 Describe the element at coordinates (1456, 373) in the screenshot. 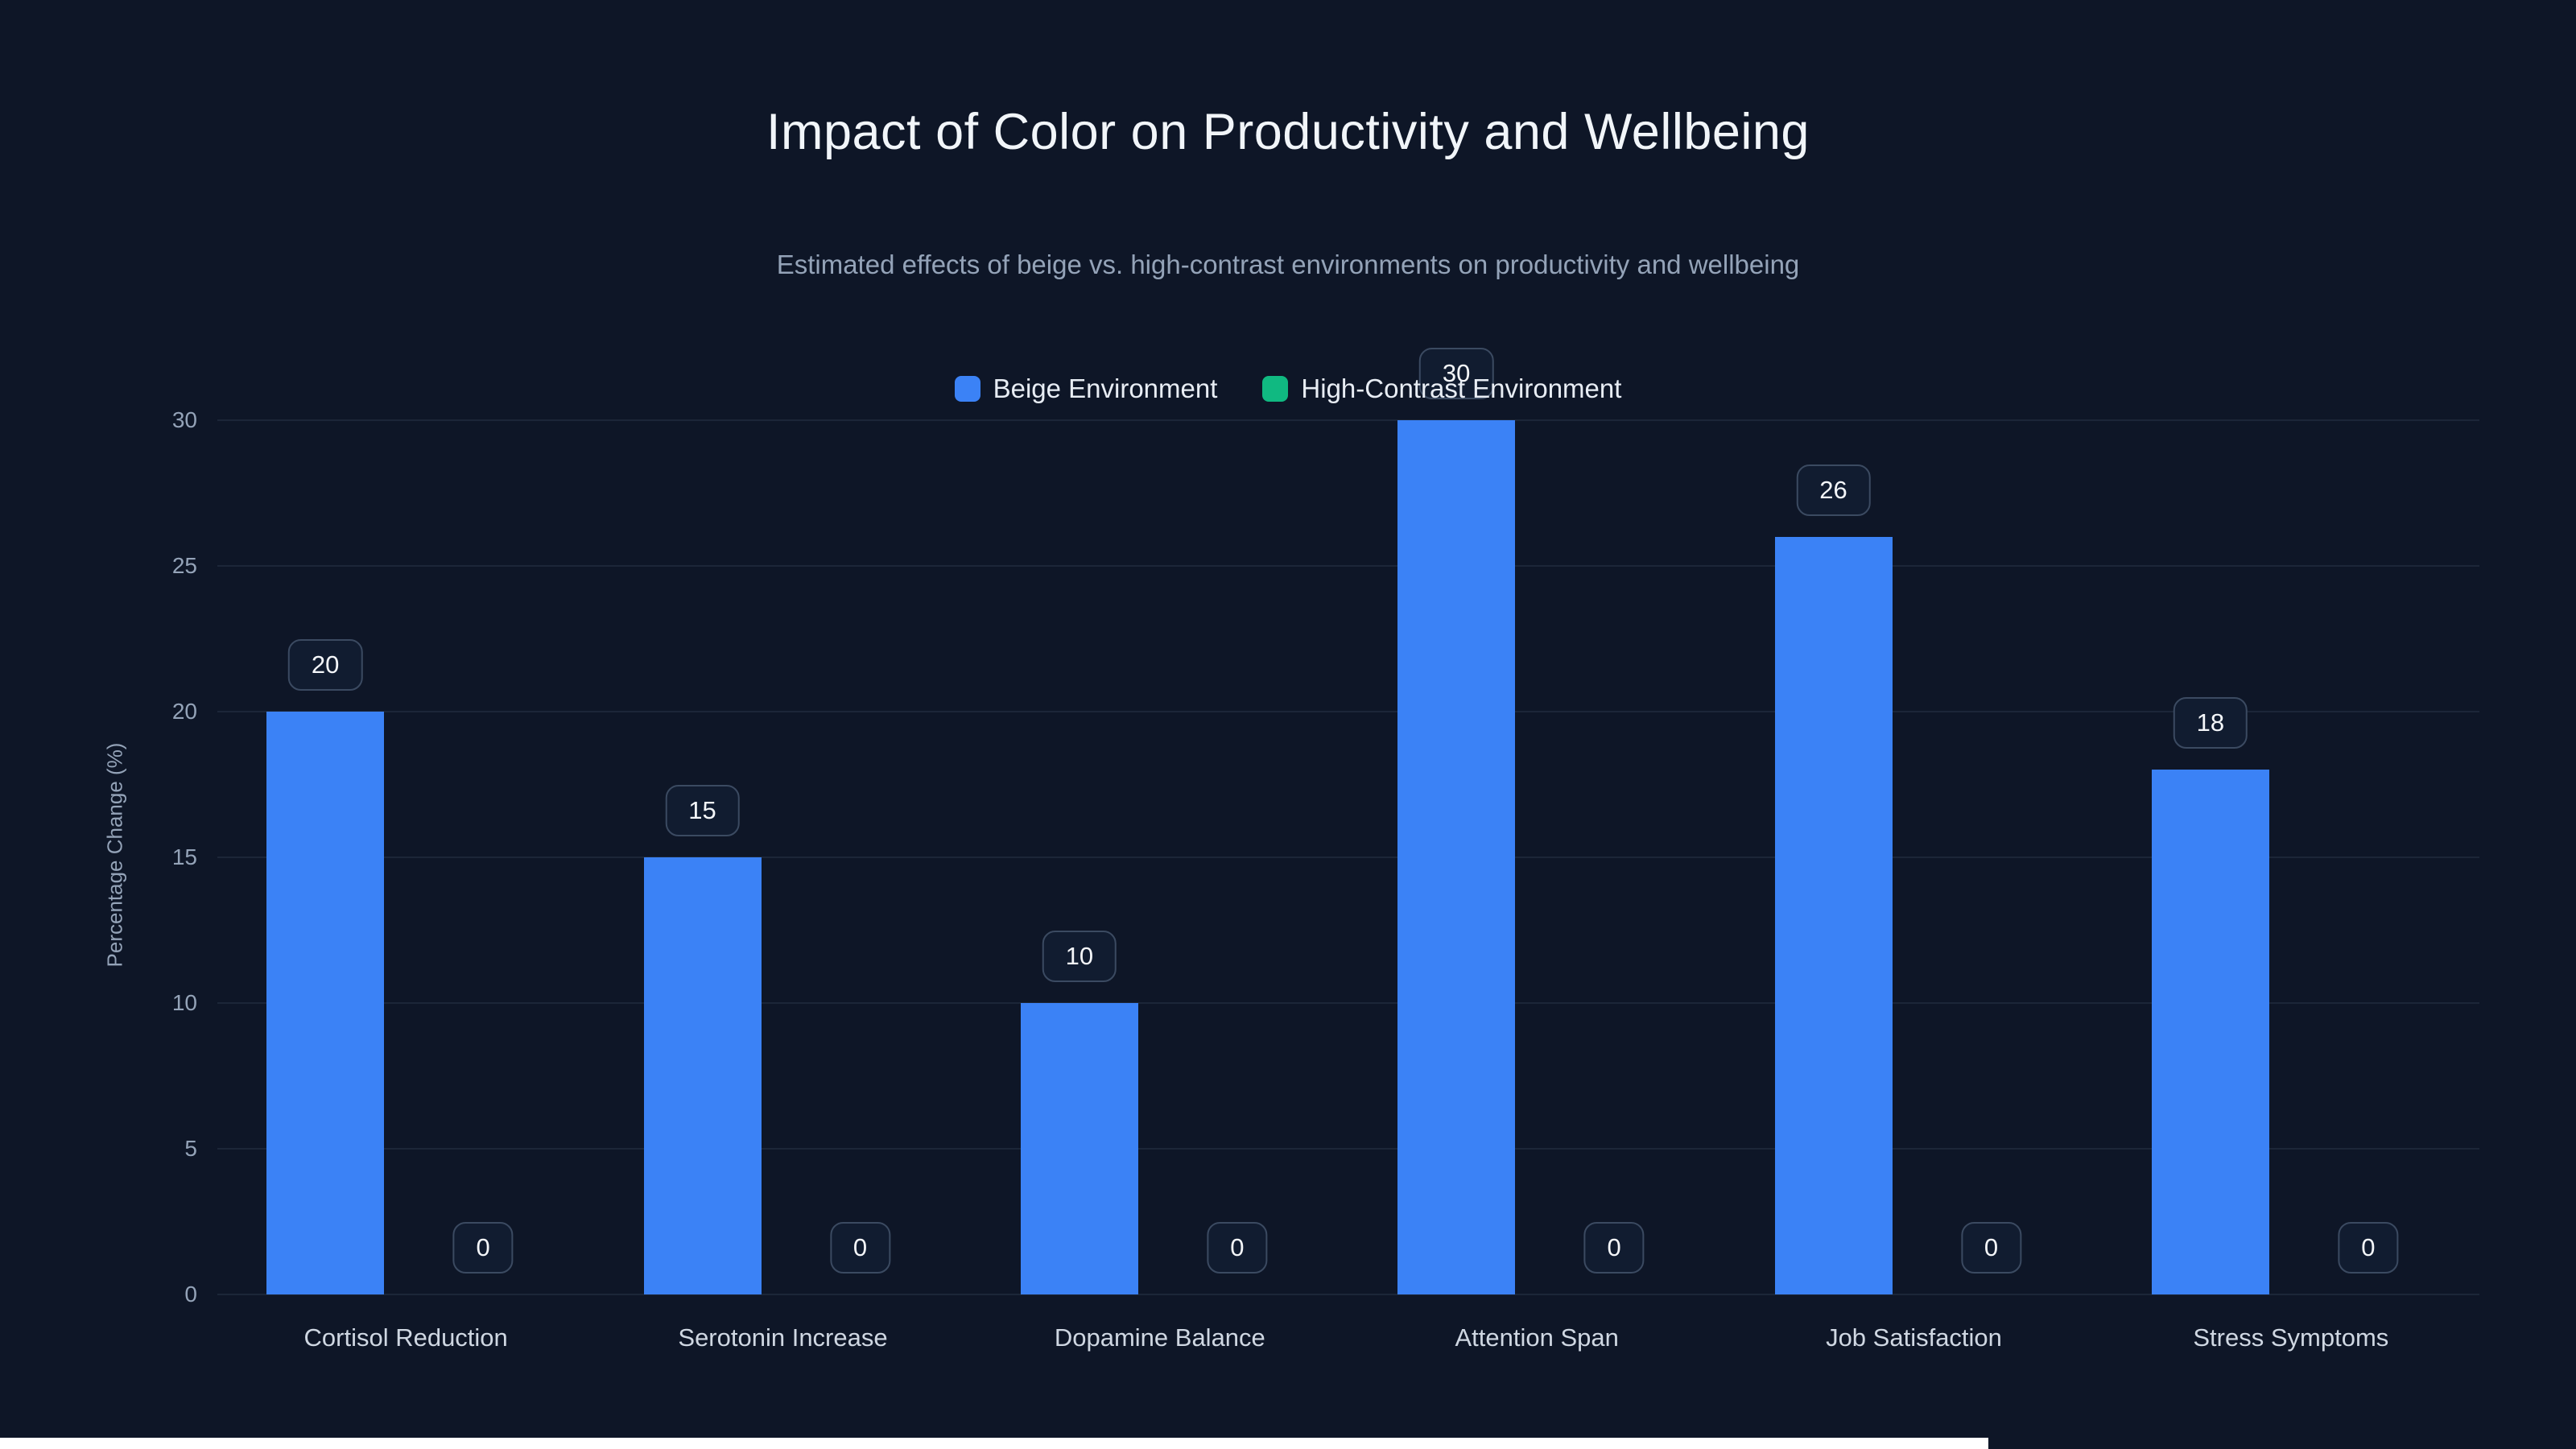

I see `value-label: 30` at that location.